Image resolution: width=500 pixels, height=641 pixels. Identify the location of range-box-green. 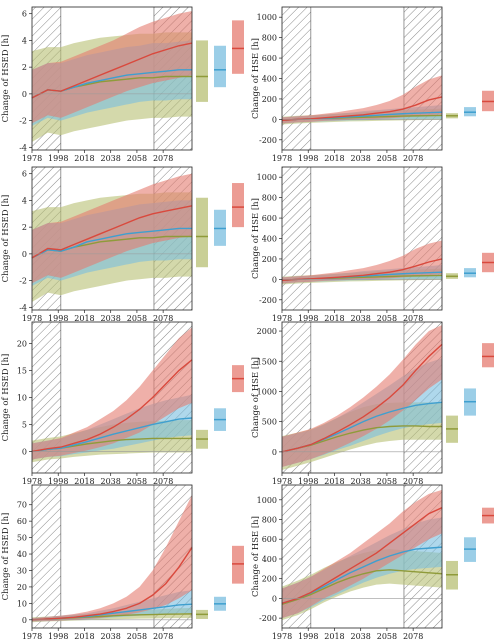
(202, 232).